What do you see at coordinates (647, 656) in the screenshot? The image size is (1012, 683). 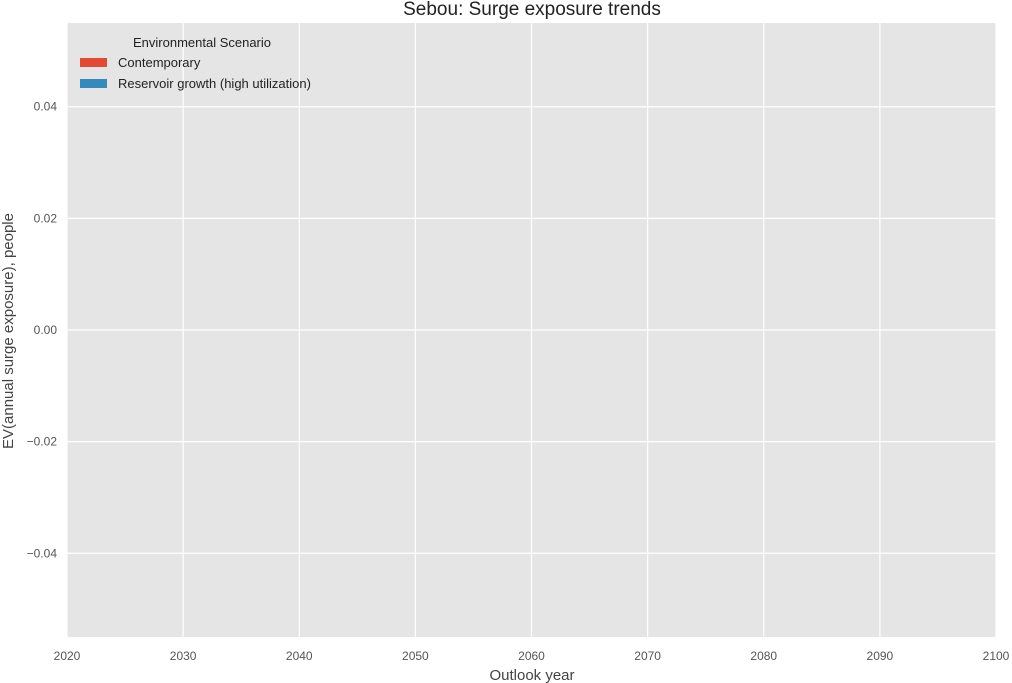 I see `x-tick-label: 2070` at bounding box center [647, 656].